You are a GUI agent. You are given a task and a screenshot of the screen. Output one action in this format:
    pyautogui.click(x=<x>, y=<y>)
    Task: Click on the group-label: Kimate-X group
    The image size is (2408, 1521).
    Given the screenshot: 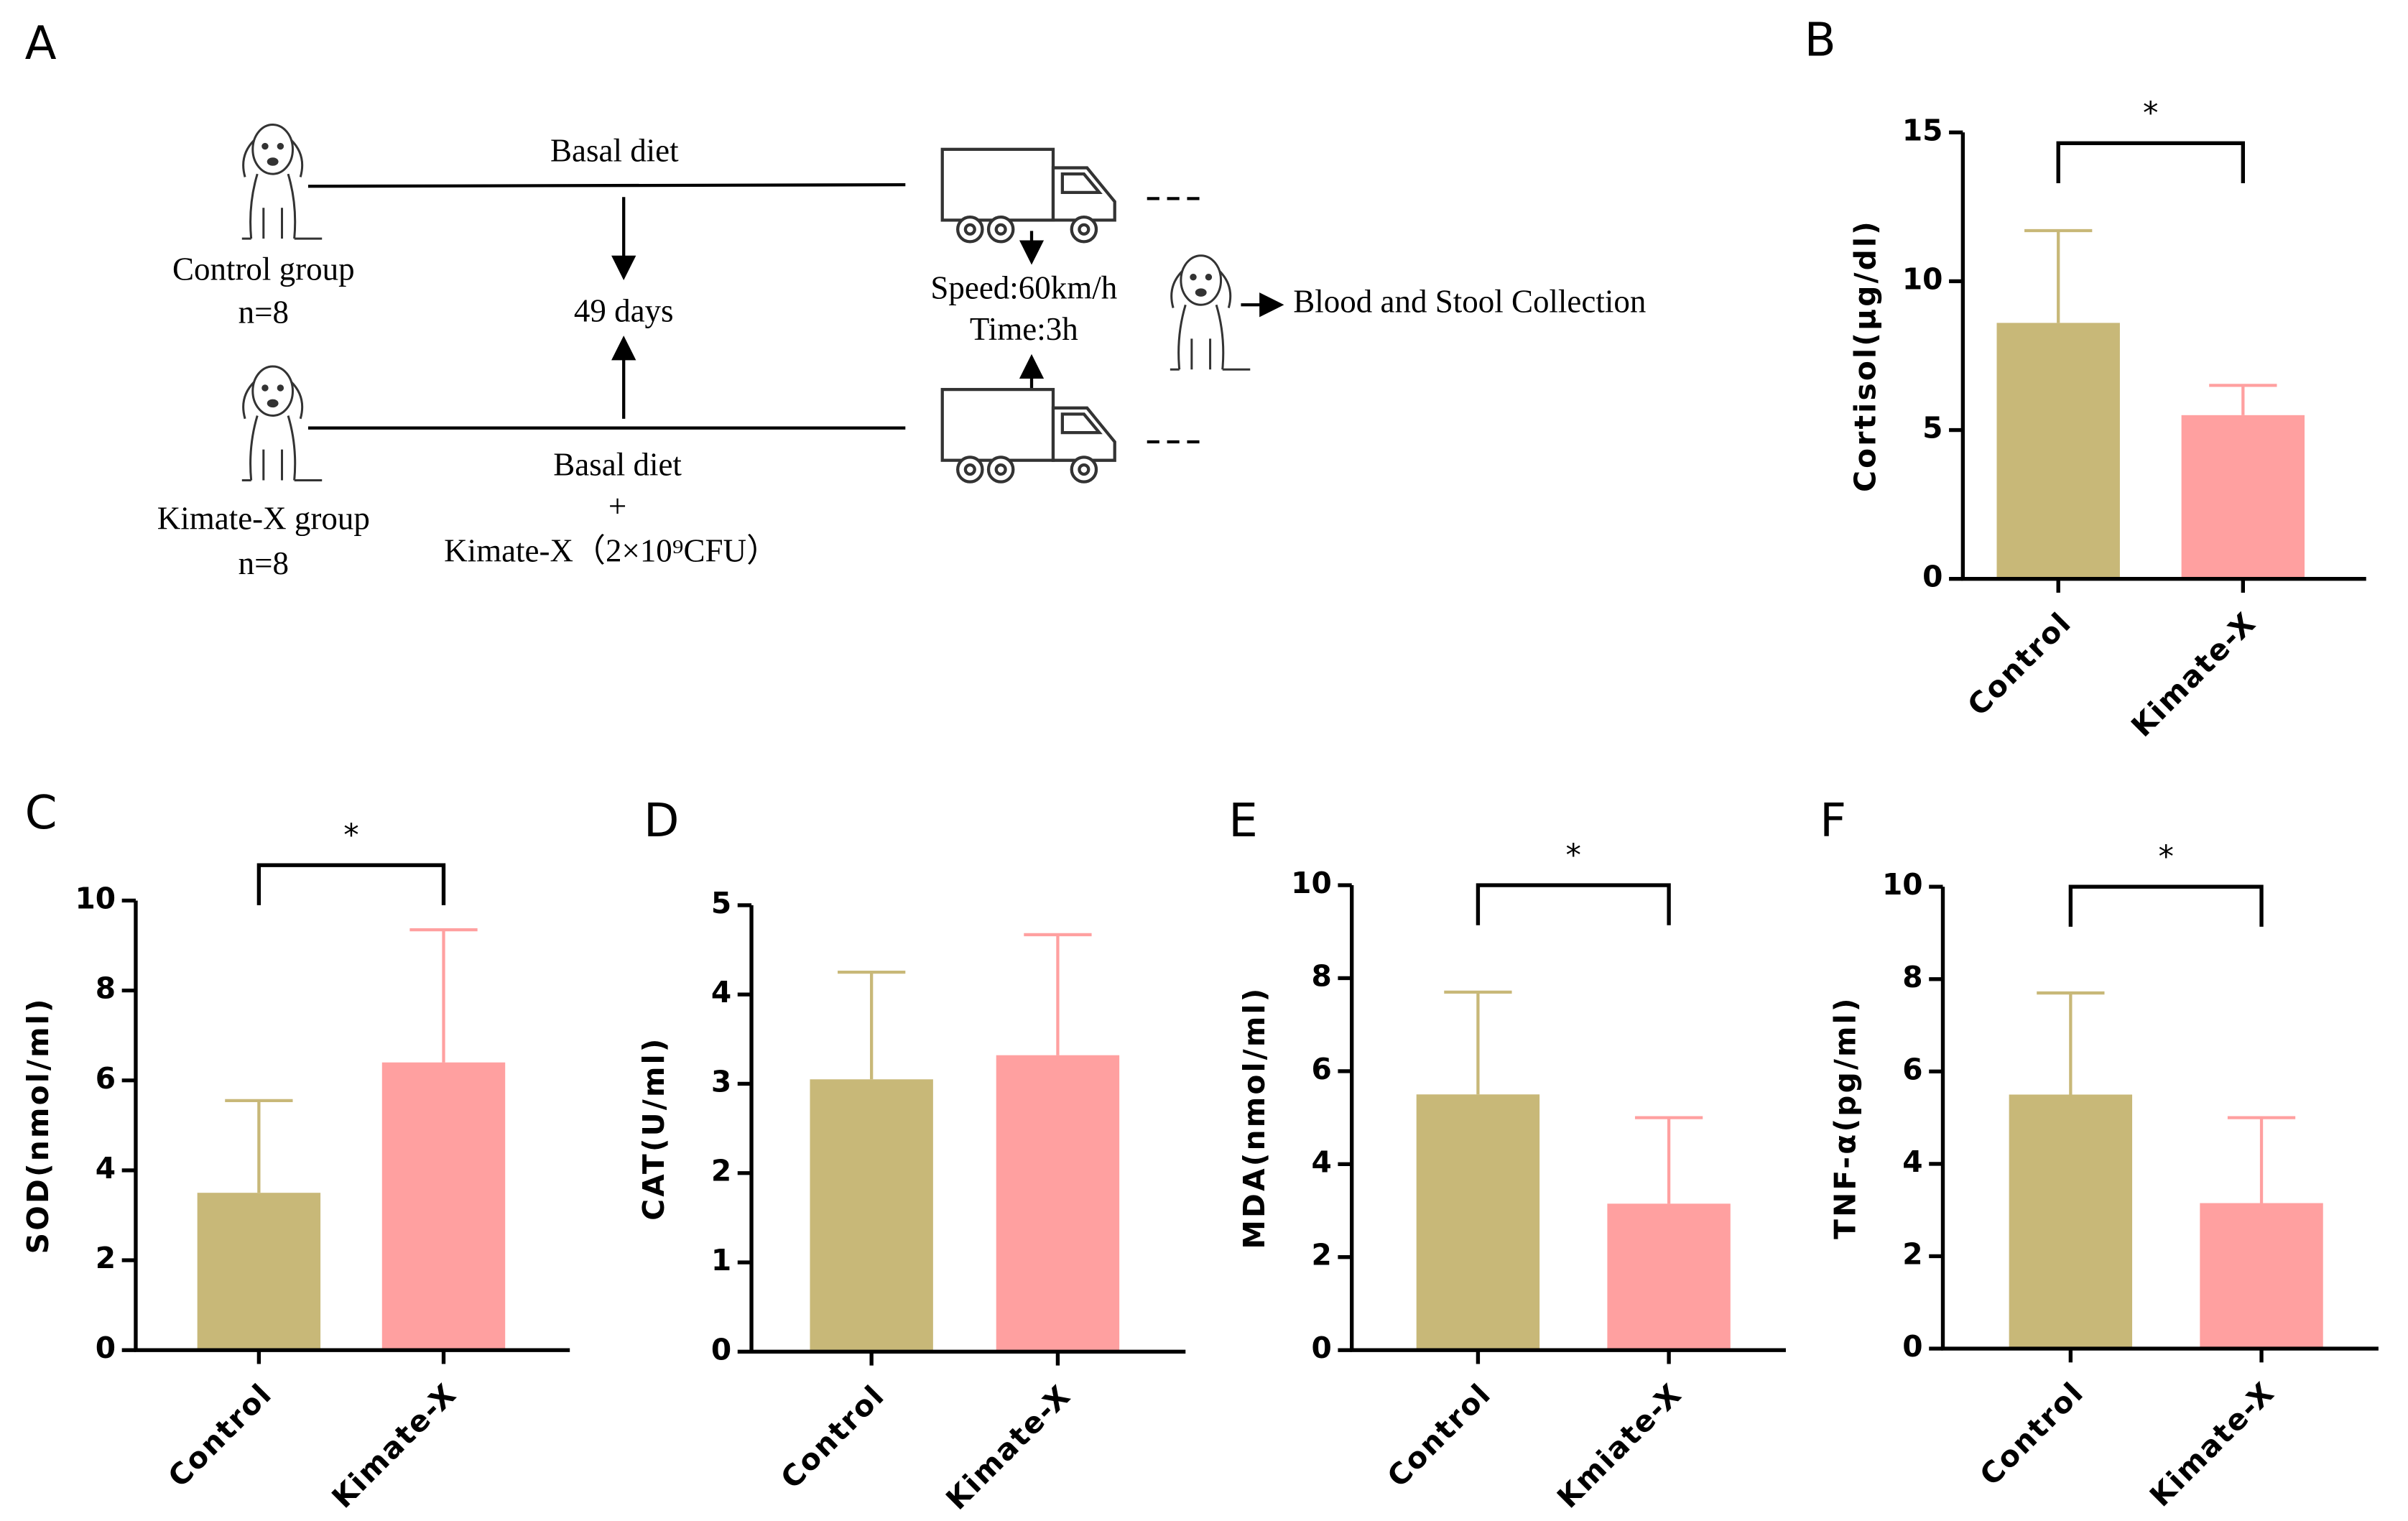 What is the action you would take?
    pyautogui.click(x=263, y=519)
    